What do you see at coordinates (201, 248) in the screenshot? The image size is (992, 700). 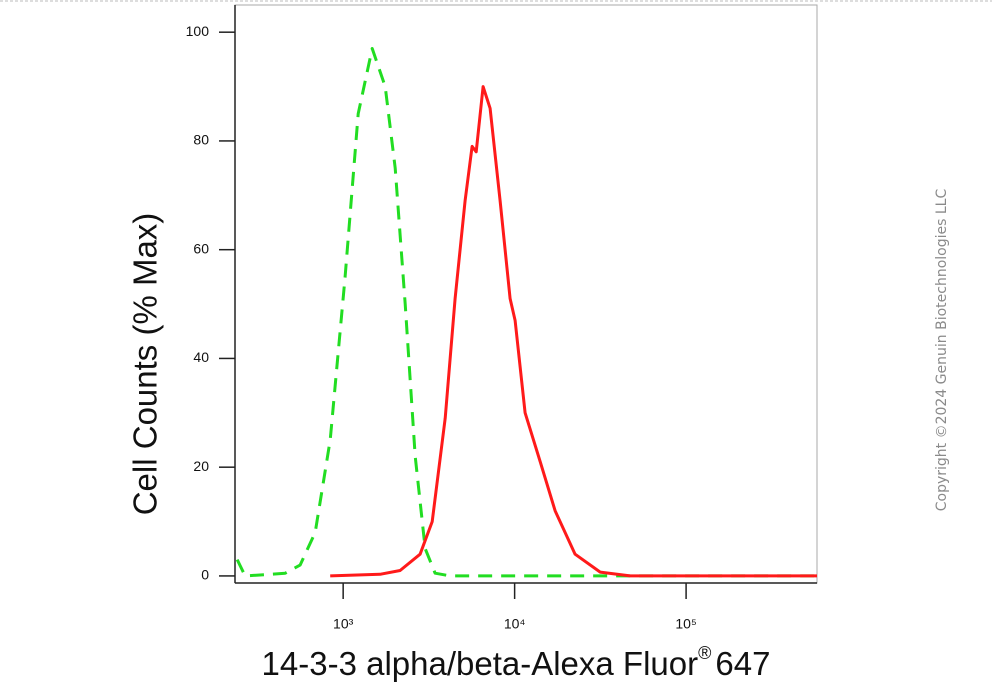 I see `y-tick-label: 60` at bounding box center [201, 248].